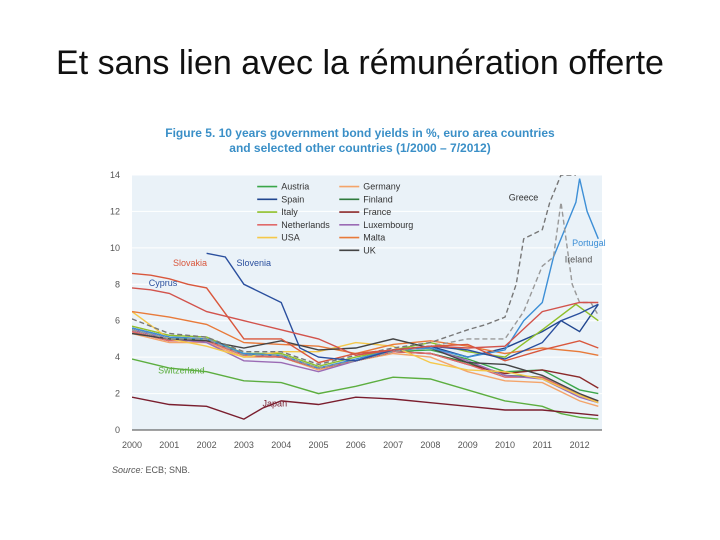 Image resolution: width=720 pixels, height=540 pixels. What do you see at coordinates (393, 445) in the screenshot?
I see `x-tick-label-2007: 2007` at bounding box center [393, 445].